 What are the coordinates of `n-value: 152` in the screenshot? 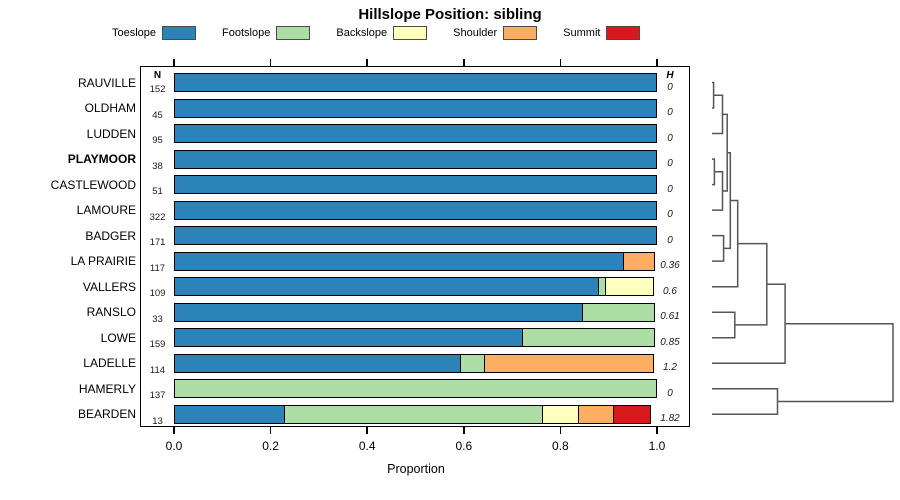 It's located at (157, 89).